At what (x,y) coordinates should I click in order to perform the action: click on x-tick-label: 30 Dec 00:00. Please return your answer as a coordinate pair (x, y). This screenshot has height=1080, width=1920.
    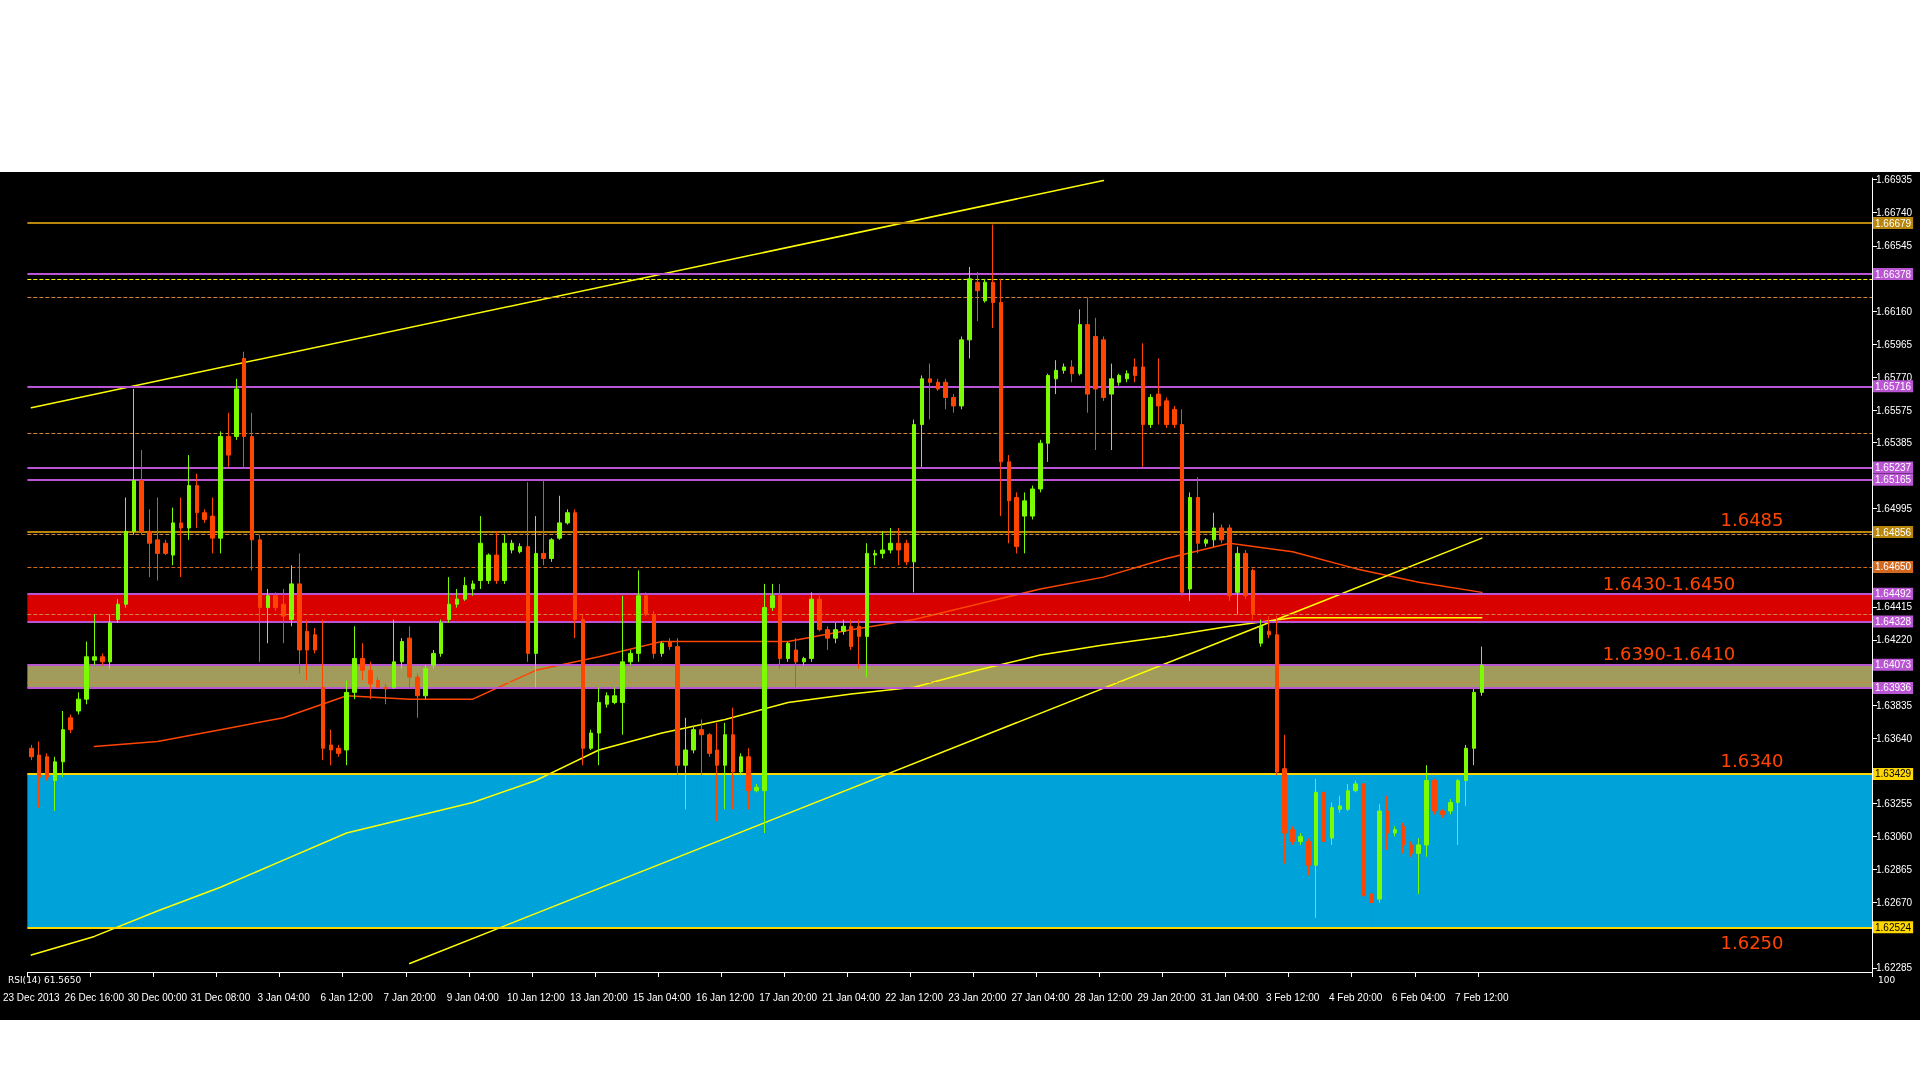
    Looking at the image, I should click on (157, 997).